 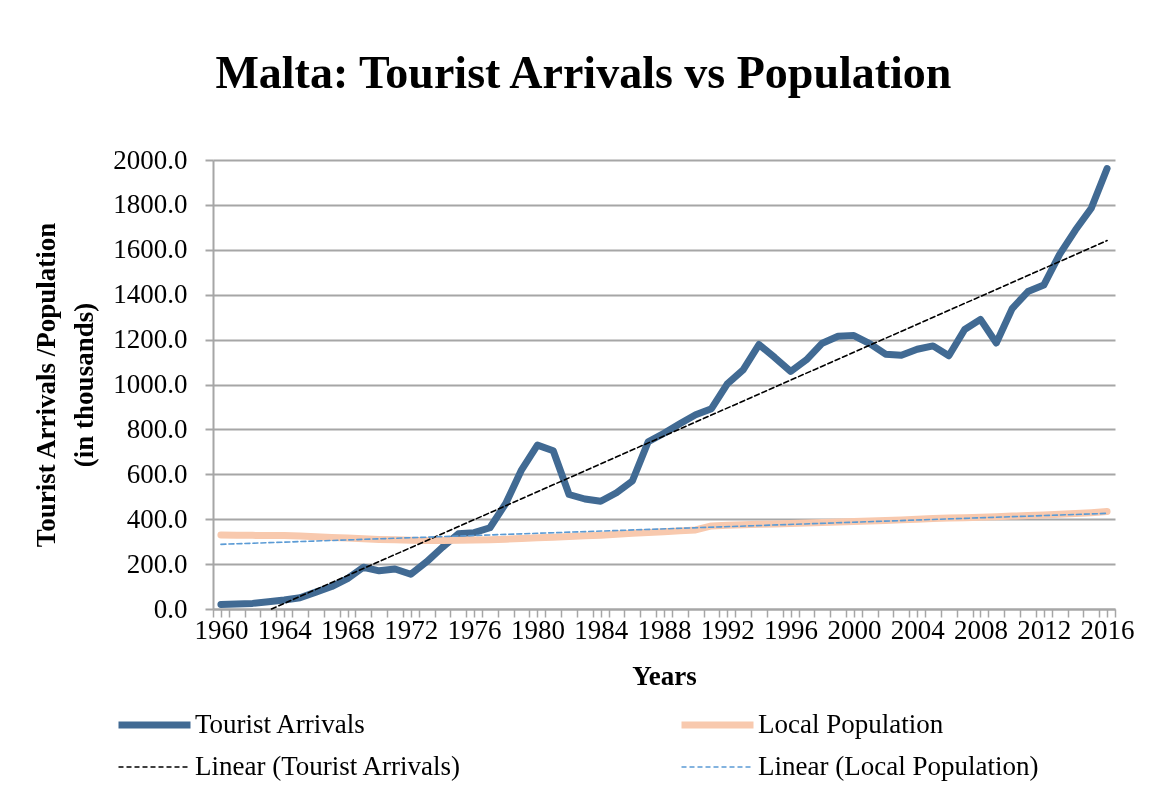 I want to click on x-tick-label: 1976, so click(x=474, y=629).